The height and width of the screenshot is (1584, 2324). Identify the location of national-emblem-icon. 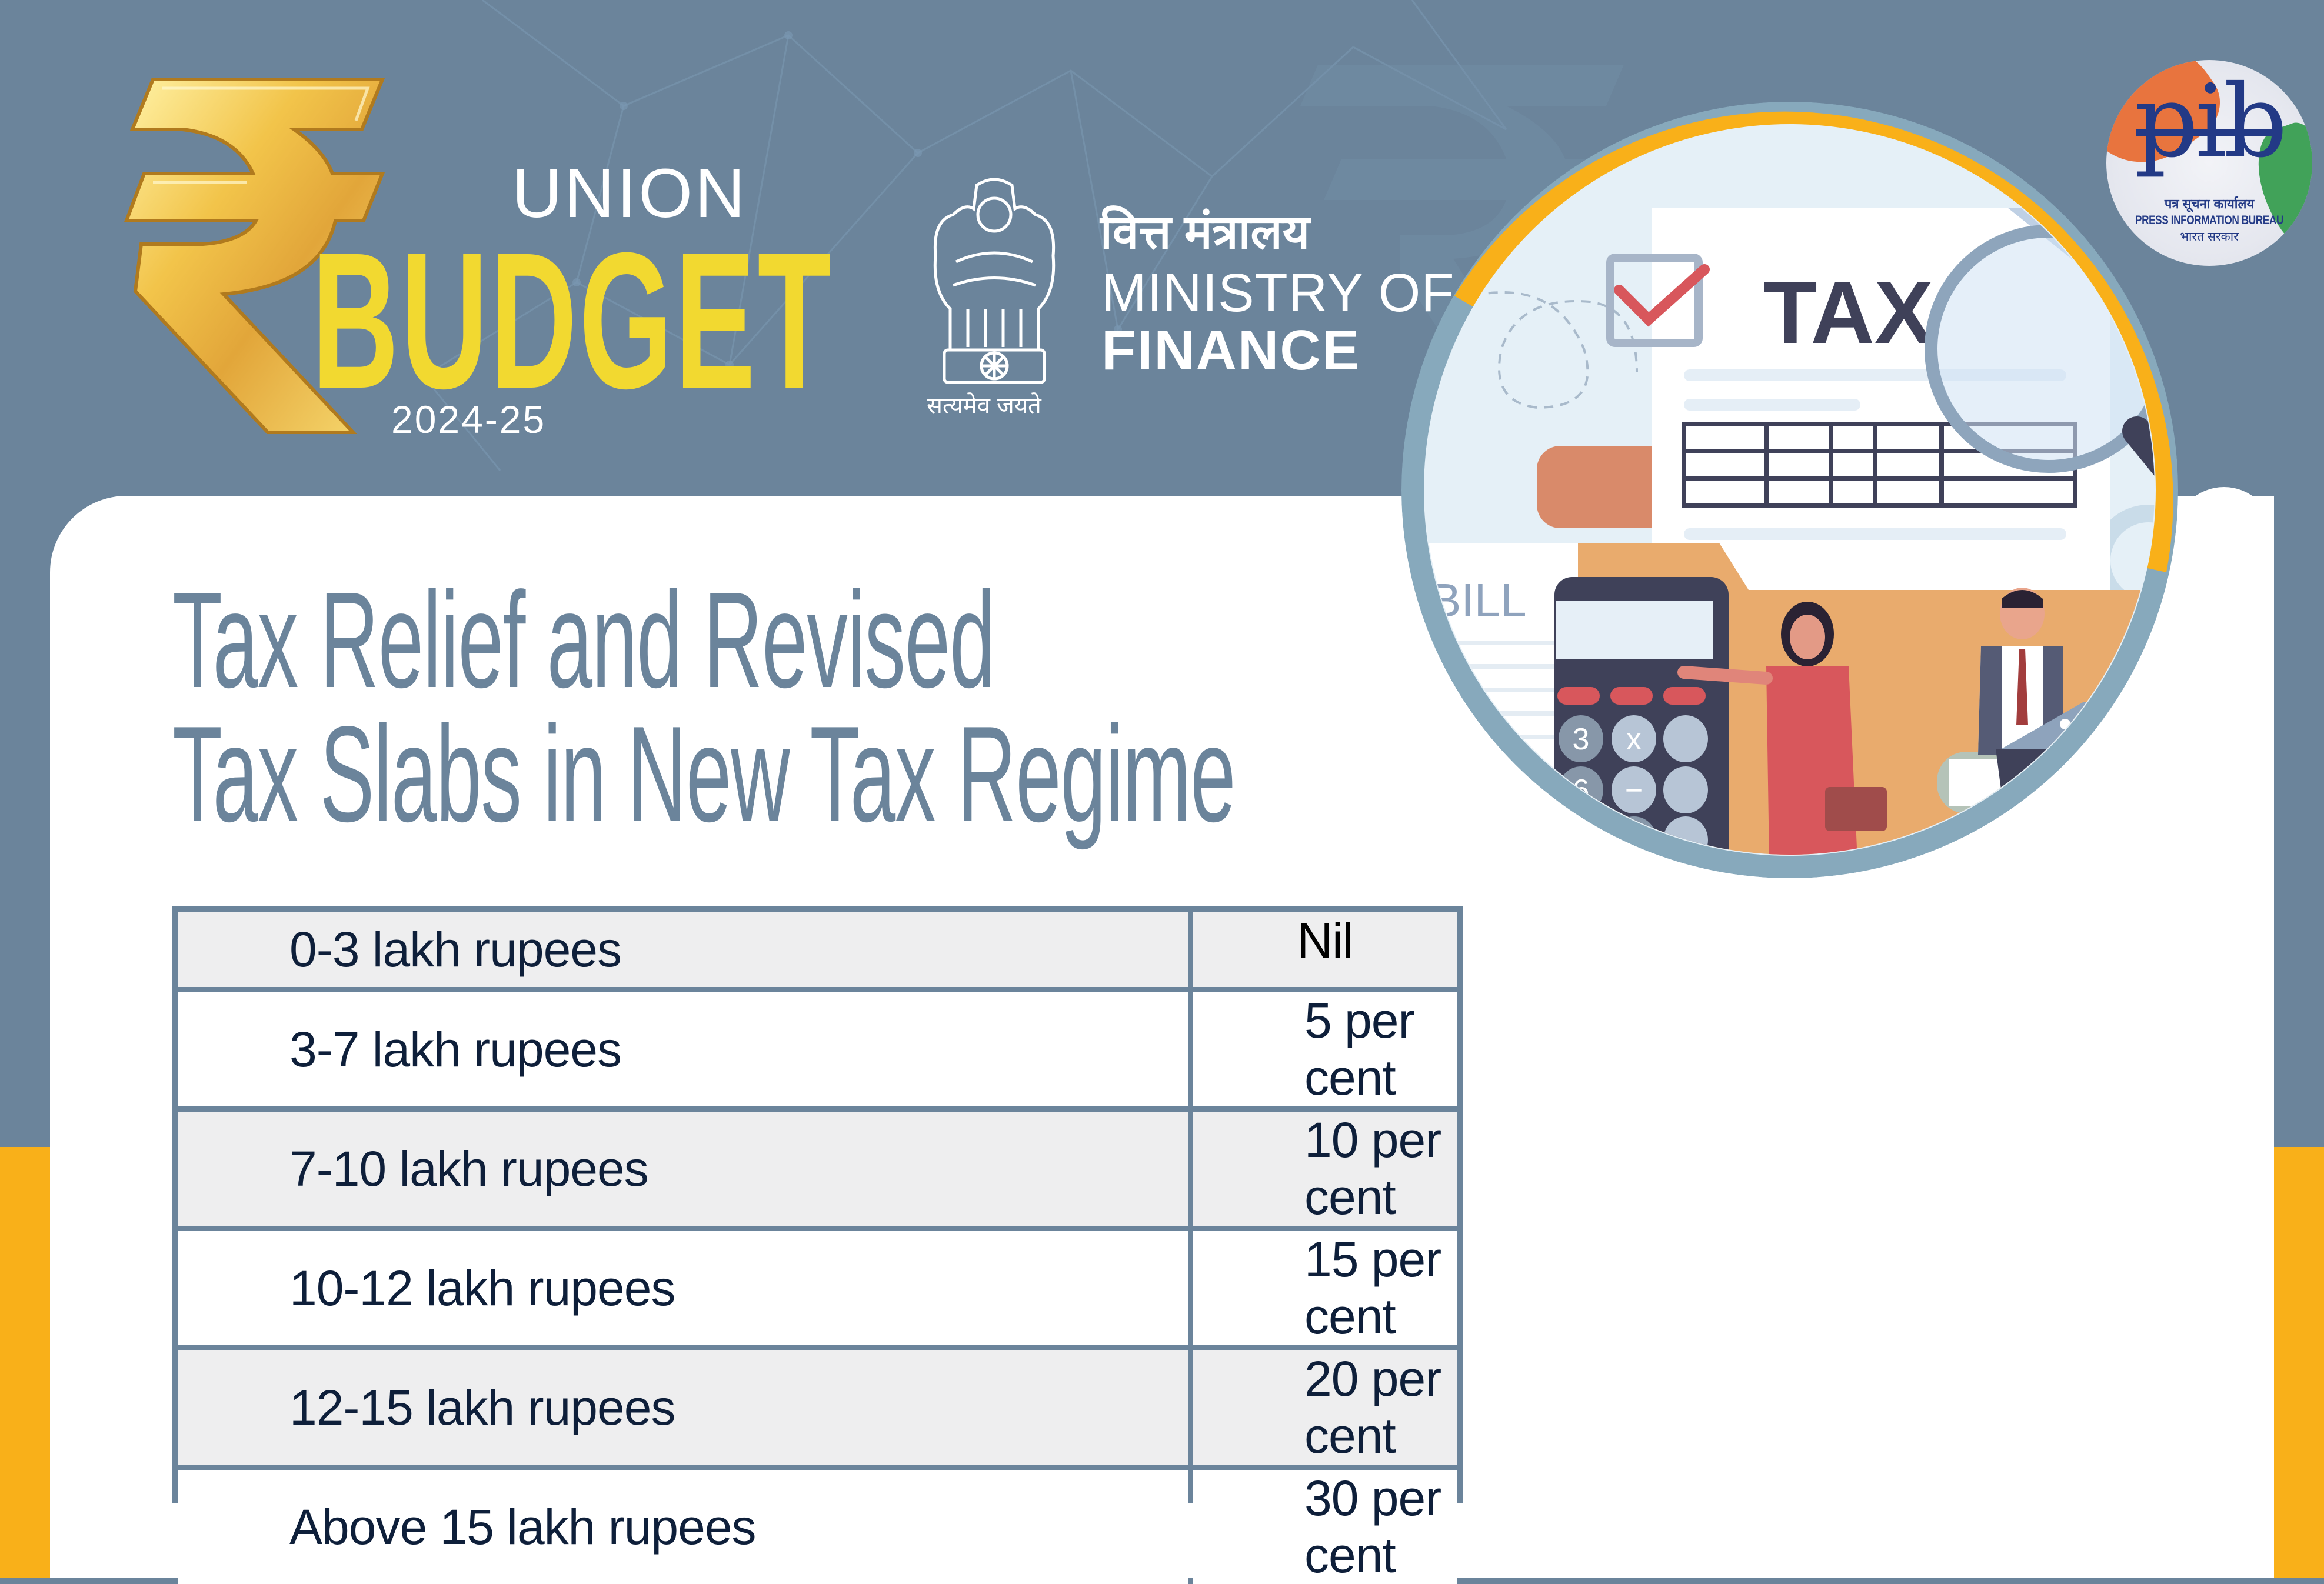
(995, 281).